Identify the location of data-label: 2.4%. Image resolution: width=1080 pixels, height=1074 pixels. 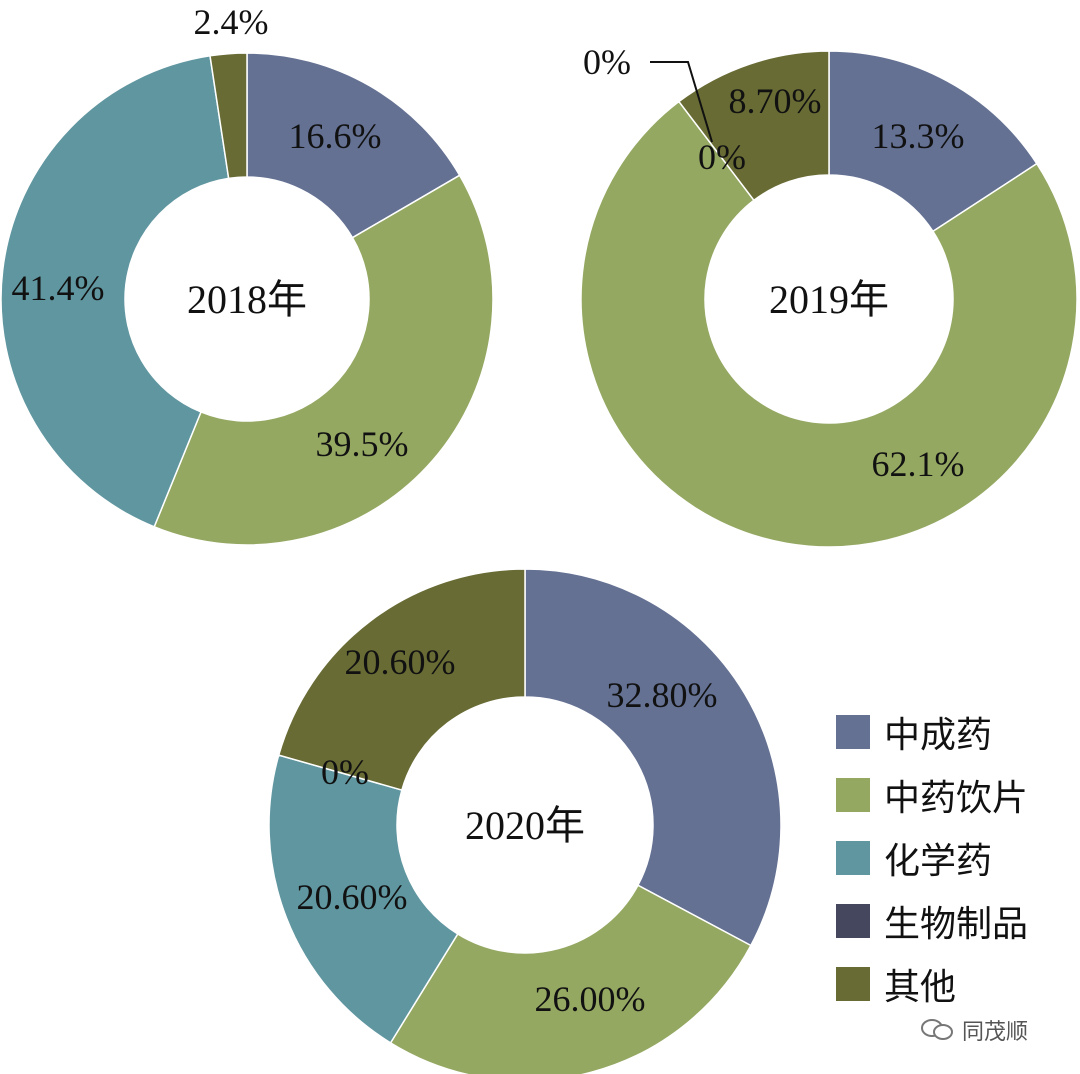
(231, 22).